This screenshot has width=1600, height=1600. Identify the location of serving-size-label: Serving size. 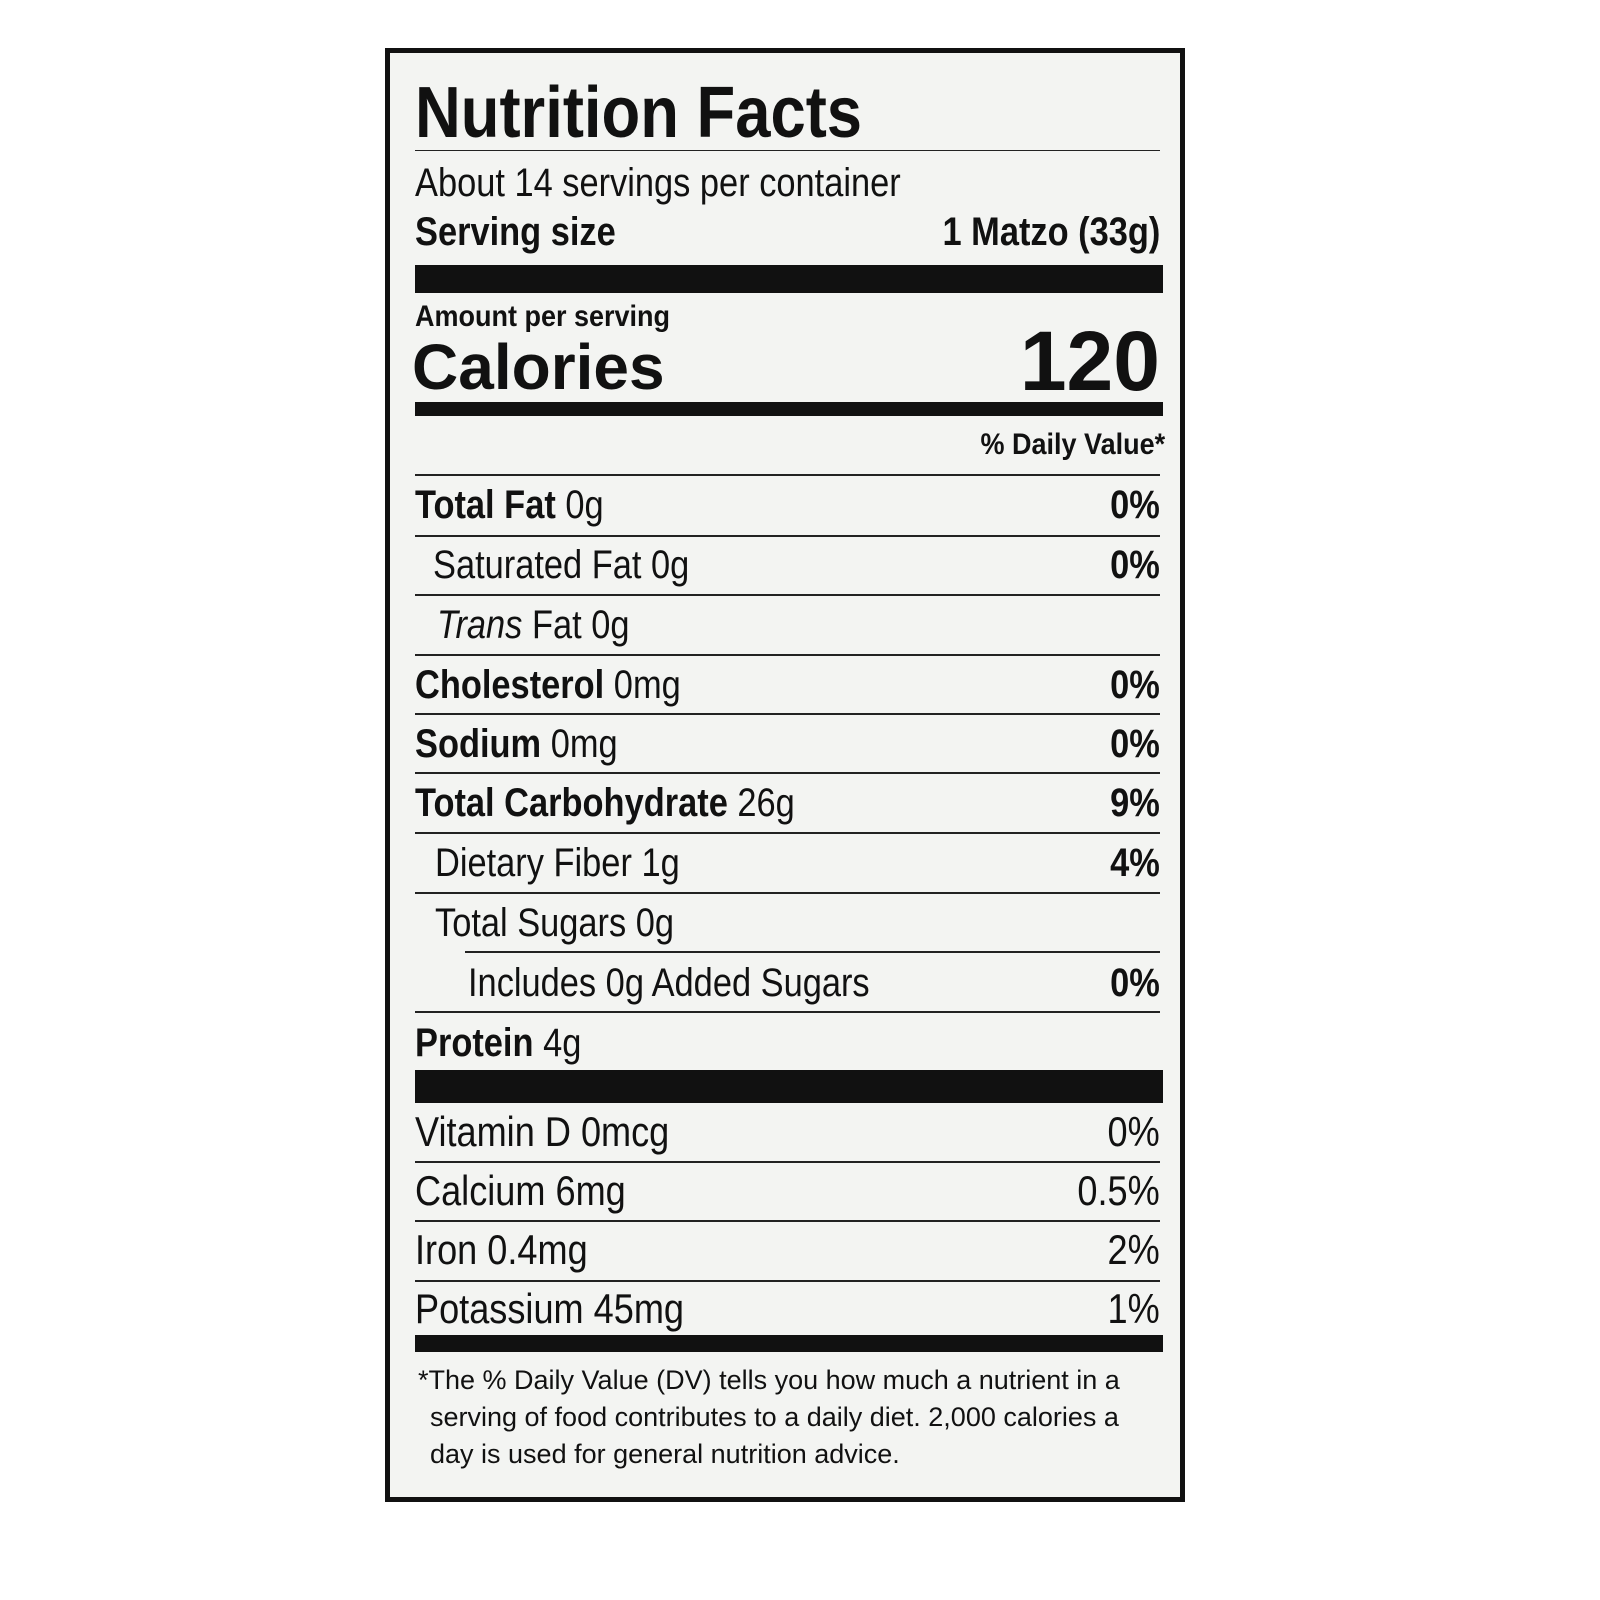
(515, 232).